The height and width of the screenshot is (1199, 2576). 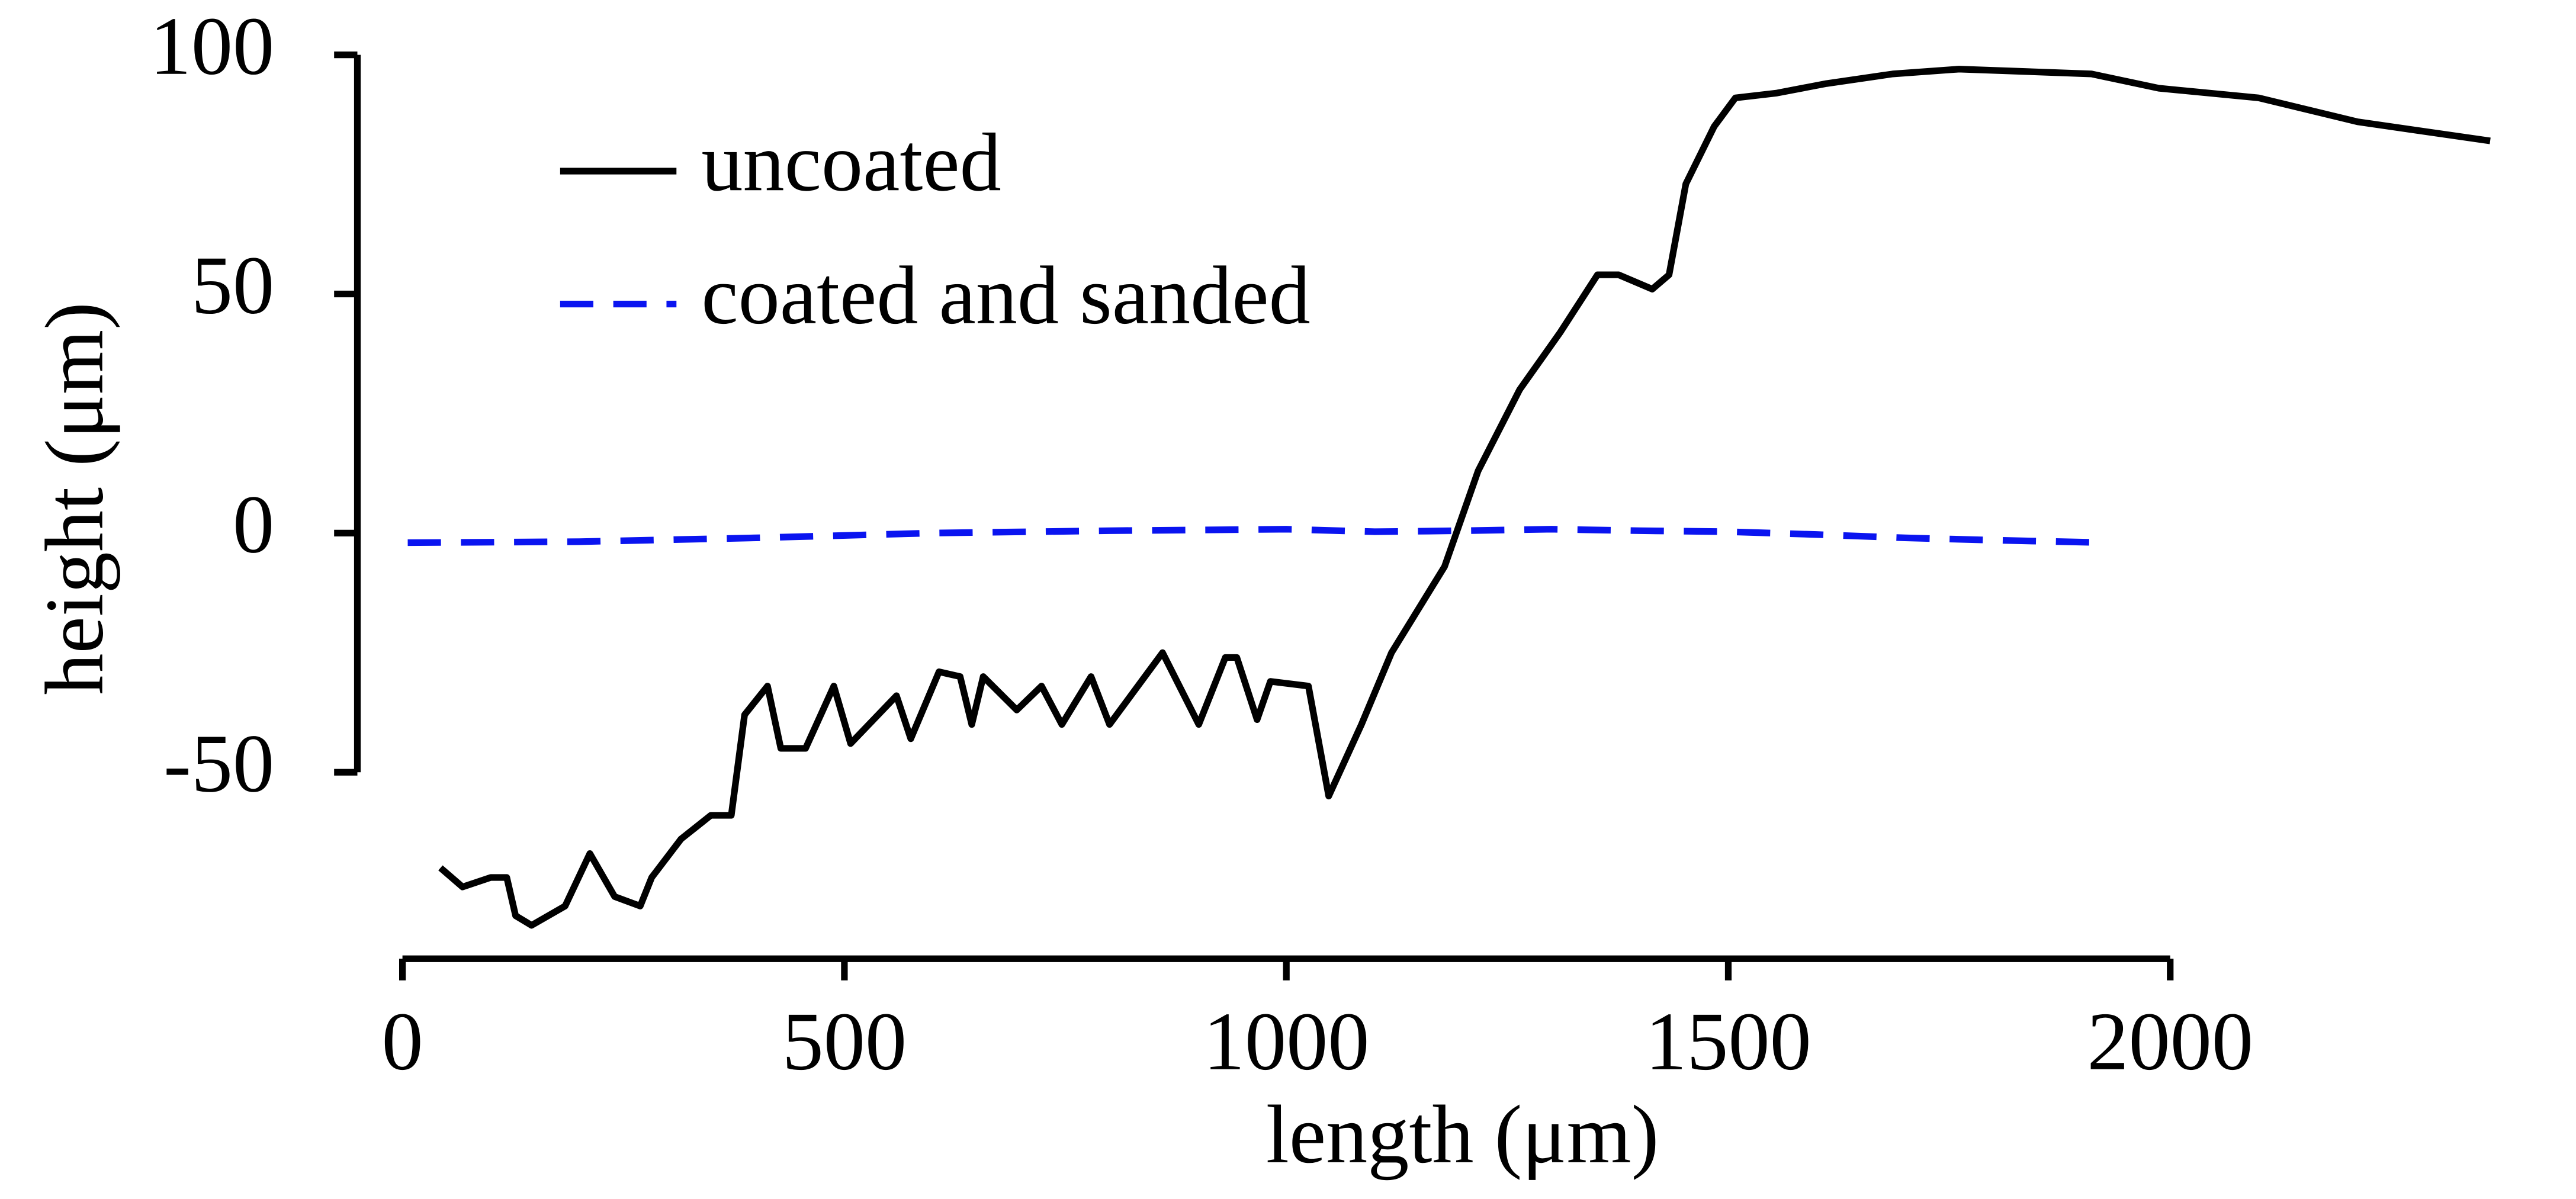 I want to click on y-tick-label: 0, so click(x=253, y=525).